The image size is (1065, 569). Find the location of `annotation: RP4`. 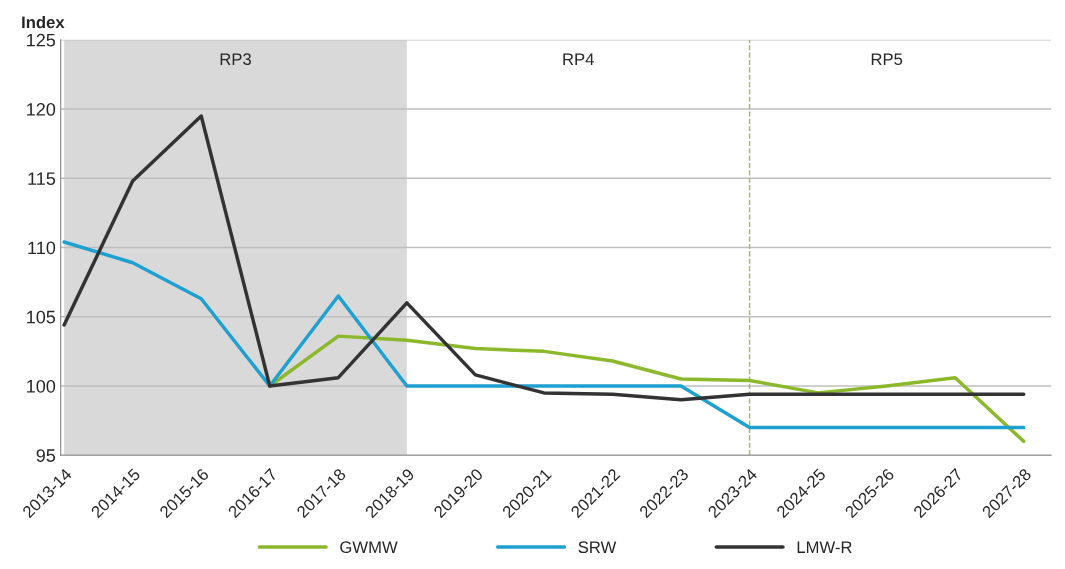

annotation: RP4 is located at coordinates (578, 59).